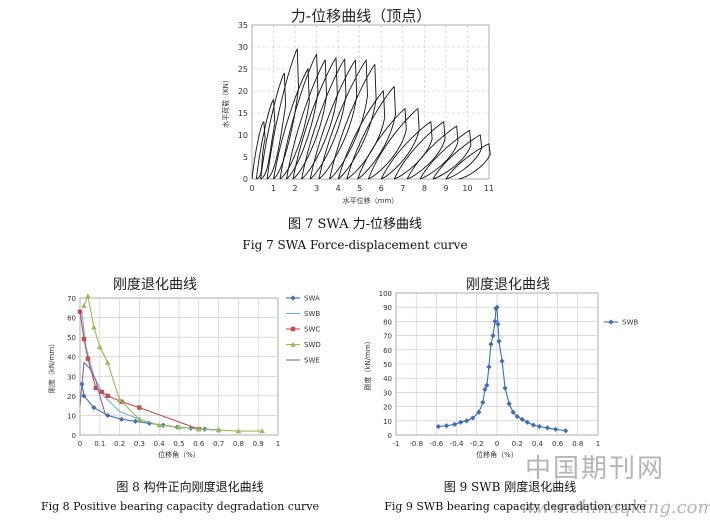 The image size is (710, 521). What do you see at coordinates (477, 444) in the screenshot?
I see `x-tick-label: -0.2` at bounding box center [477, 444].